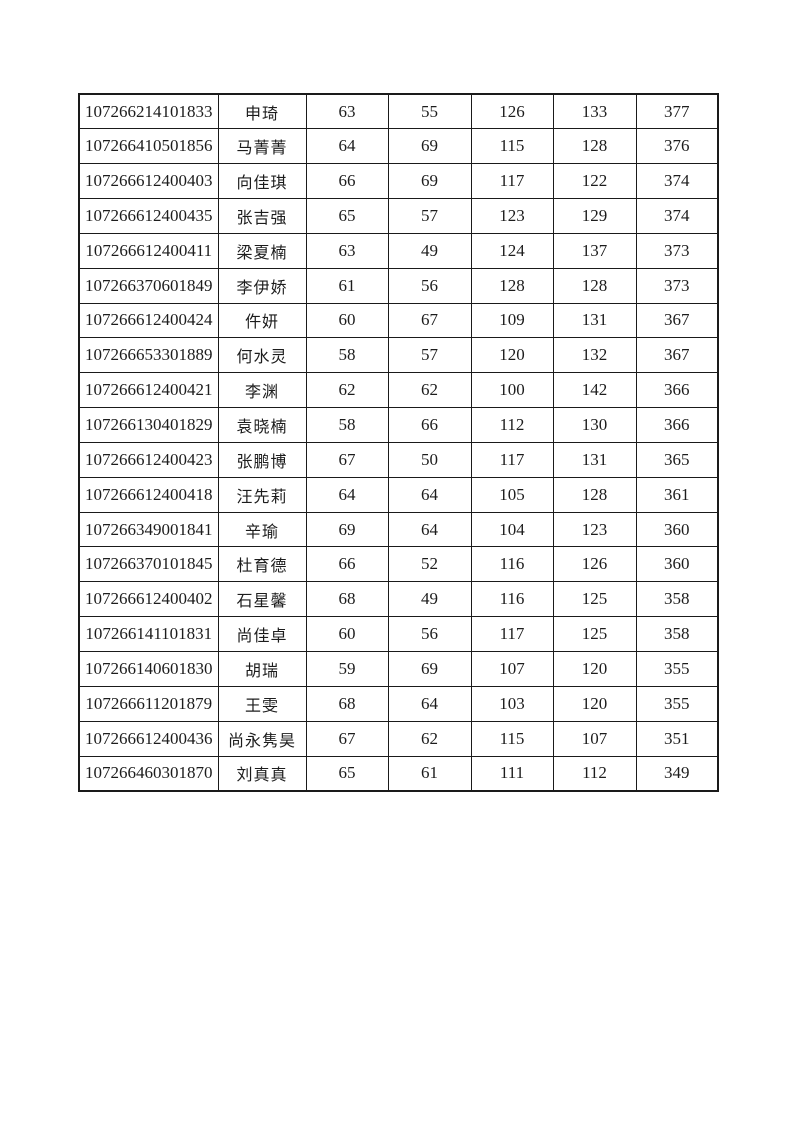 Image resolution: width=793 pixels, height=1122 pixels. What do you see at coordinates (148, 599) in the screenshot?
I see `candidate-id-cell: 107266612400402` at bounding box center [148, 599].